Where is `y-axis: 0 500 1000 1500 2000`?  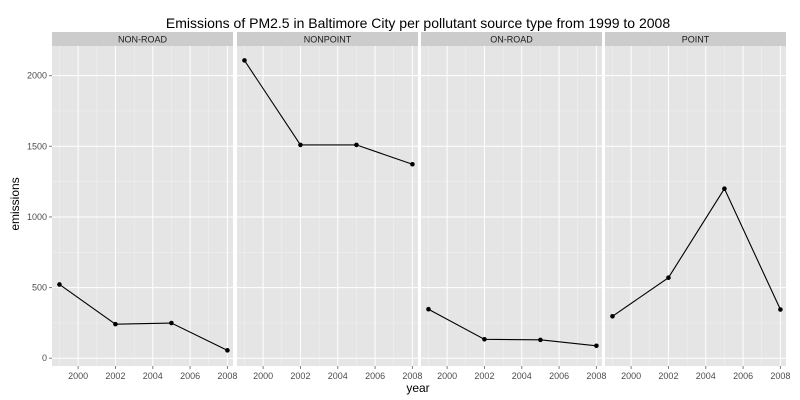 y-axis: 0 500 1000 1500 2000 is located at coordinates (39, 217).